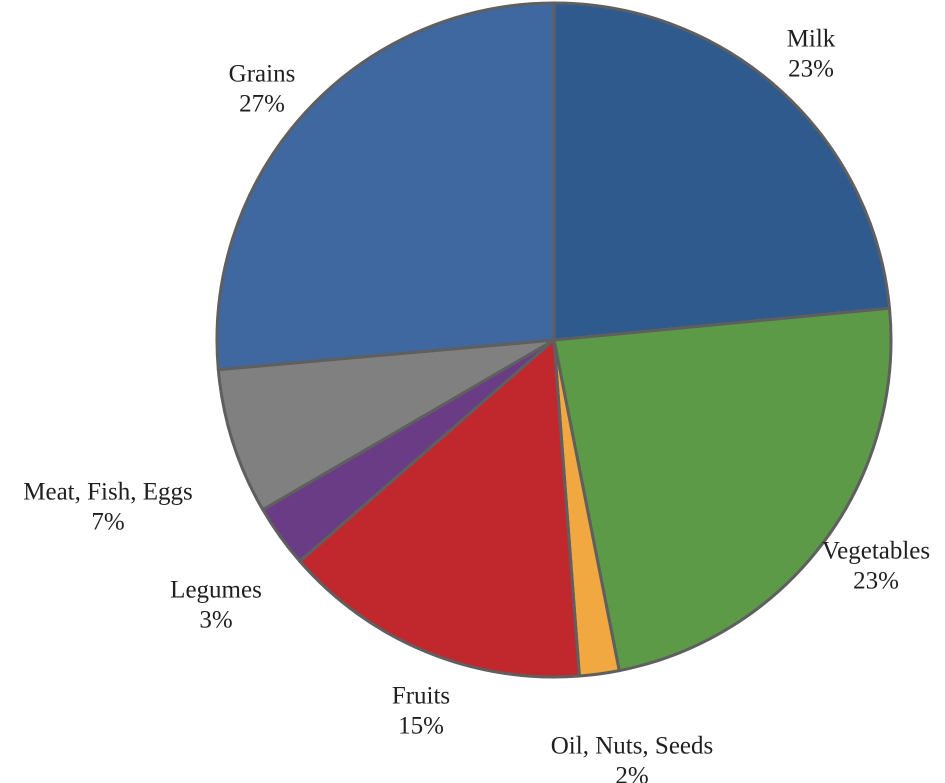  Describe the element at coordinates (107, 522) in the screenshot. I see `slice-percent-meat-fish-eggs: 7%` at that location.